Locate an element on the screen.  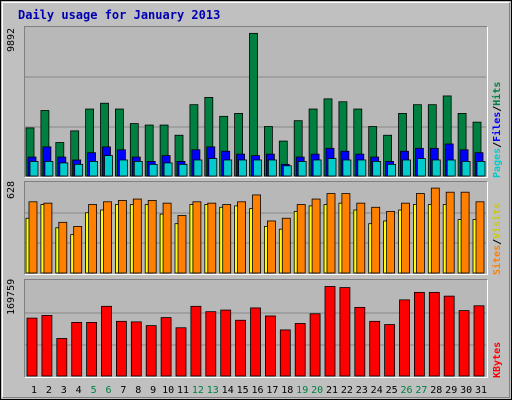
x-tick-label: 2 is located at coordinates (49, 390).